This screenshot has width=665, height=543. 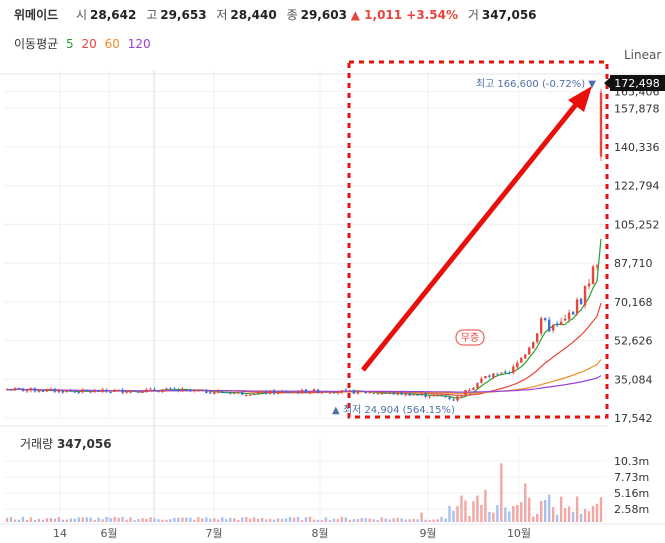 What do you see at coordinates (536, 84) in the screenshot?
I see `max-price-annotation: 최고 166,600 (-0.72%) ▼` at bounding box center [536, 84].